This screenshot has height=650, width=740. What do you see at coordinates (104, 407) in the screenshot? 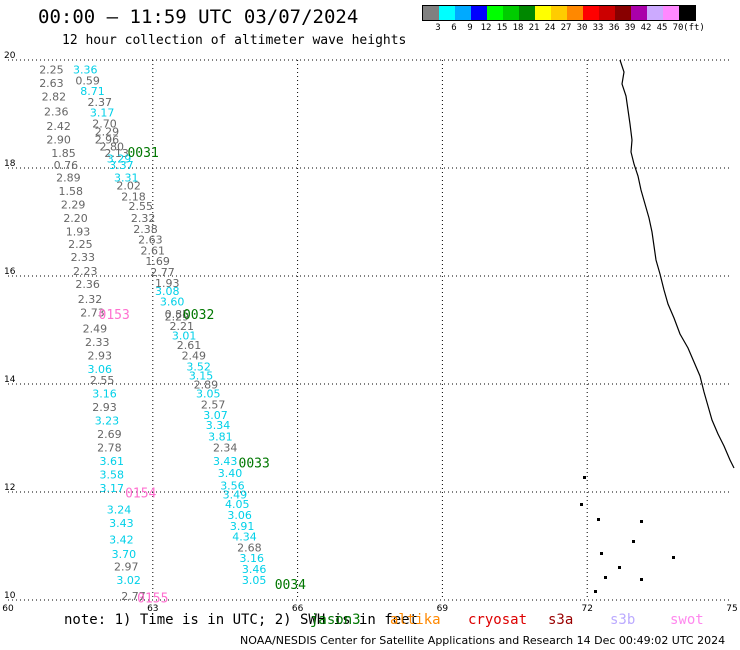
I see `wave-height-value: 2.93` at bounding box center [104, 407].